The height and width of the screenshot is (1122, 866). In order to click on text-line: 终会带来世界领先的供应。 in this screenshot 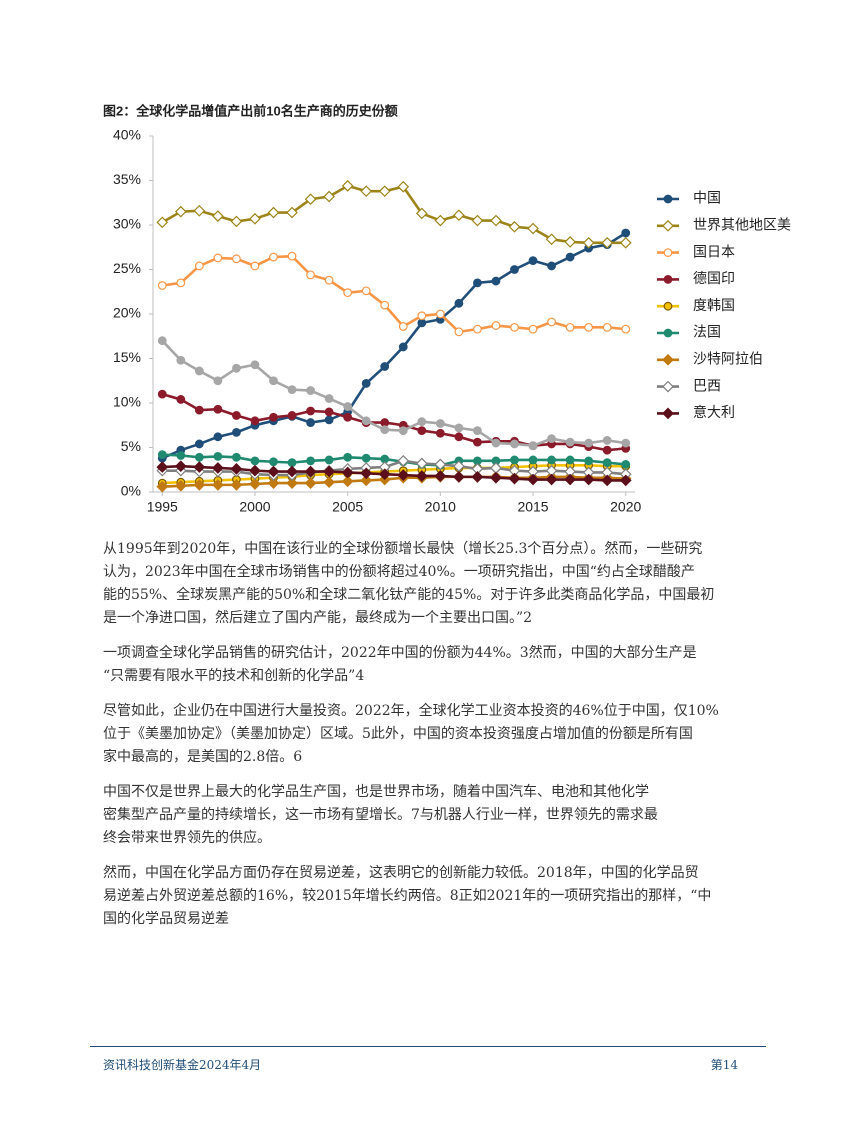, I will do `click(187, 838)`.